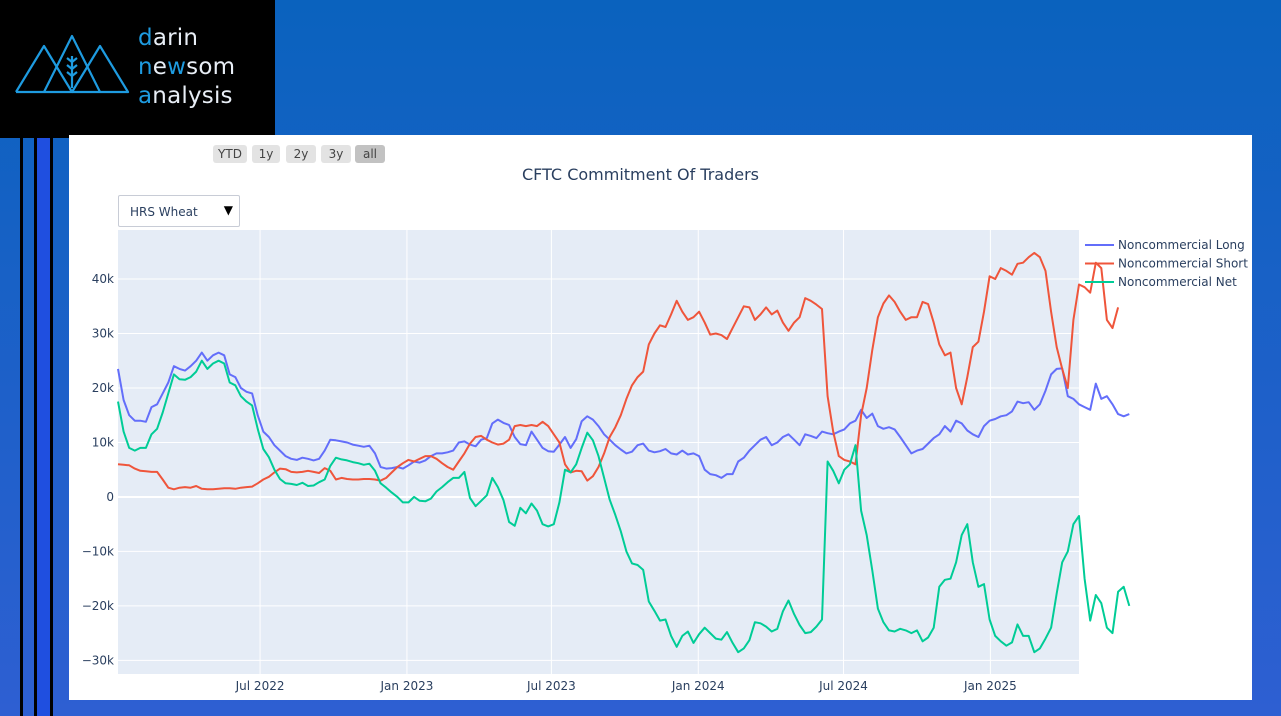 This screenshot has width=1281, height=716. What do you see at coordinates (623, 415) in the screenshot?
I see `series-line-noncommercial-long` at bounding box center [623, 415].